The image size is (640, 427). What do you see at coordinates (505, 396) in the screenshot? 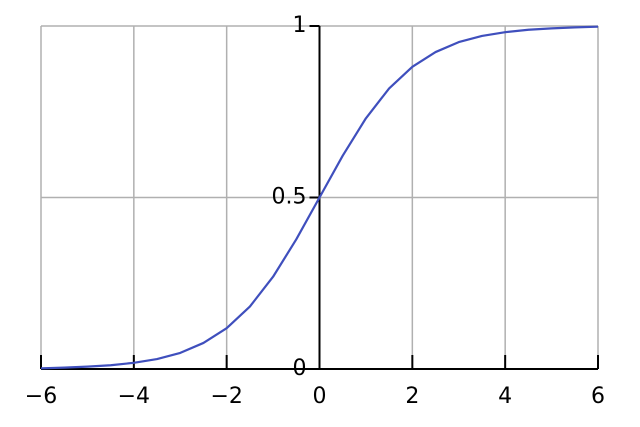
I see `x-tick-label: 4` at bounding box center [505, 396].